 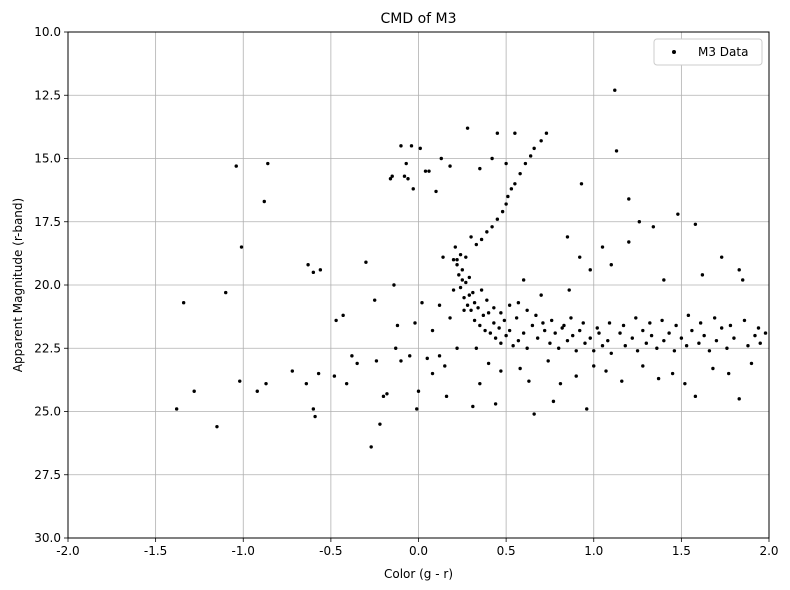 I want to click on legend: M3 Data, so click(x=708, y=52).